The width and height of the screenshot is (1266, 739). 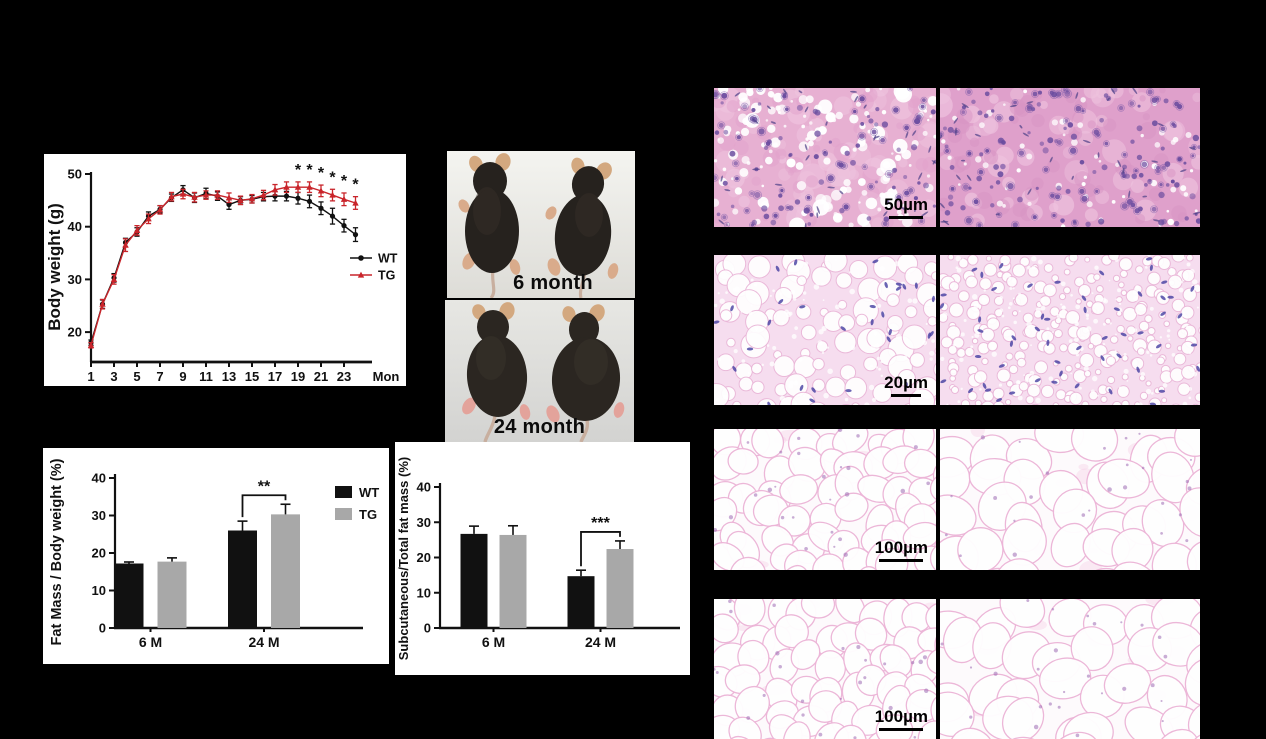 What do you see at coordinates (229, 376) in the screenshot?
I see `svg-text: 13` at bounding box center [229, 376].